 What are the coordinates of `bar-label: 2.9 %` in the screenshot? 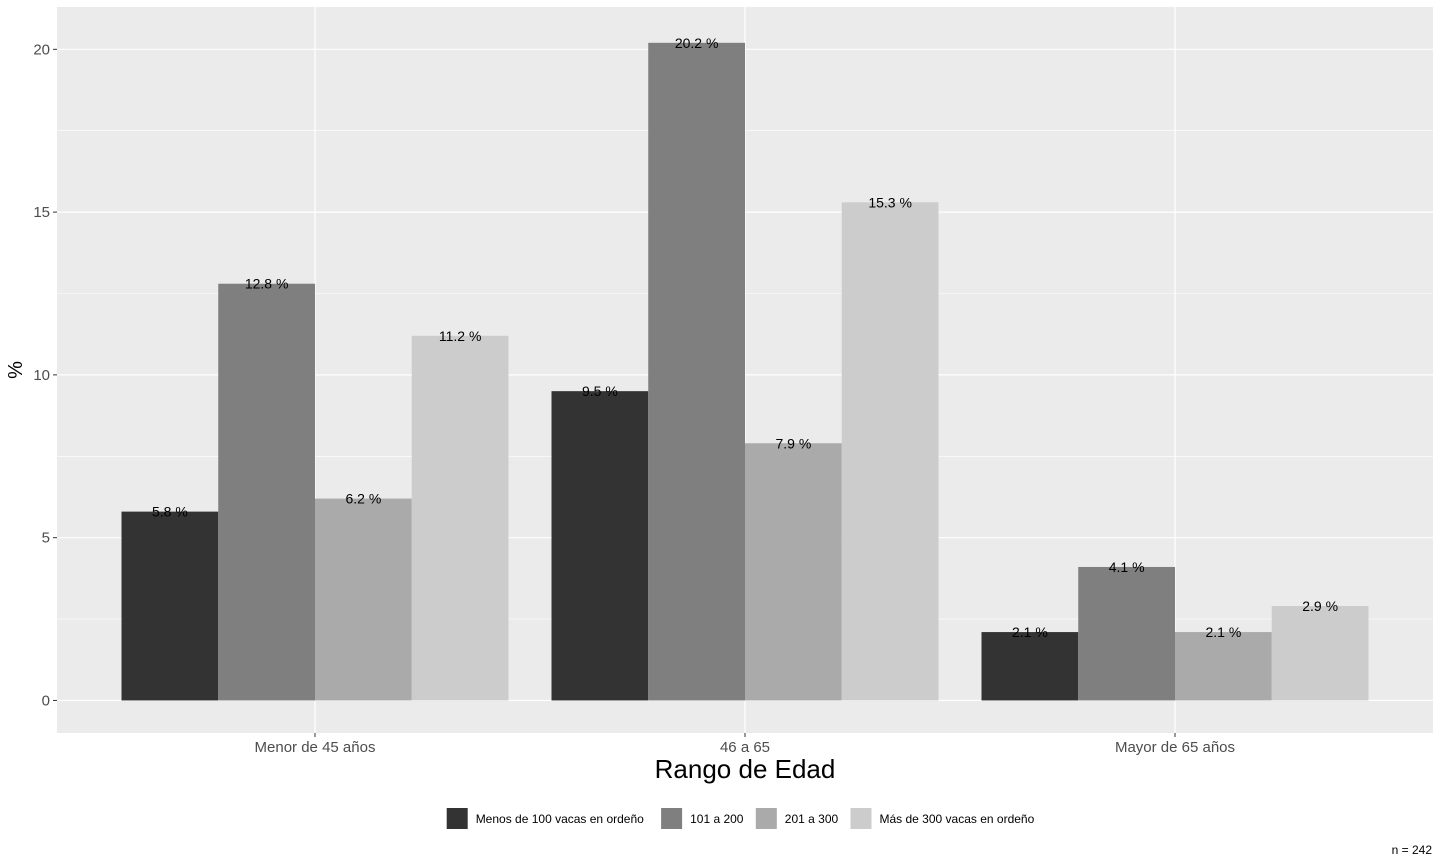 It's located at (1320, 606).